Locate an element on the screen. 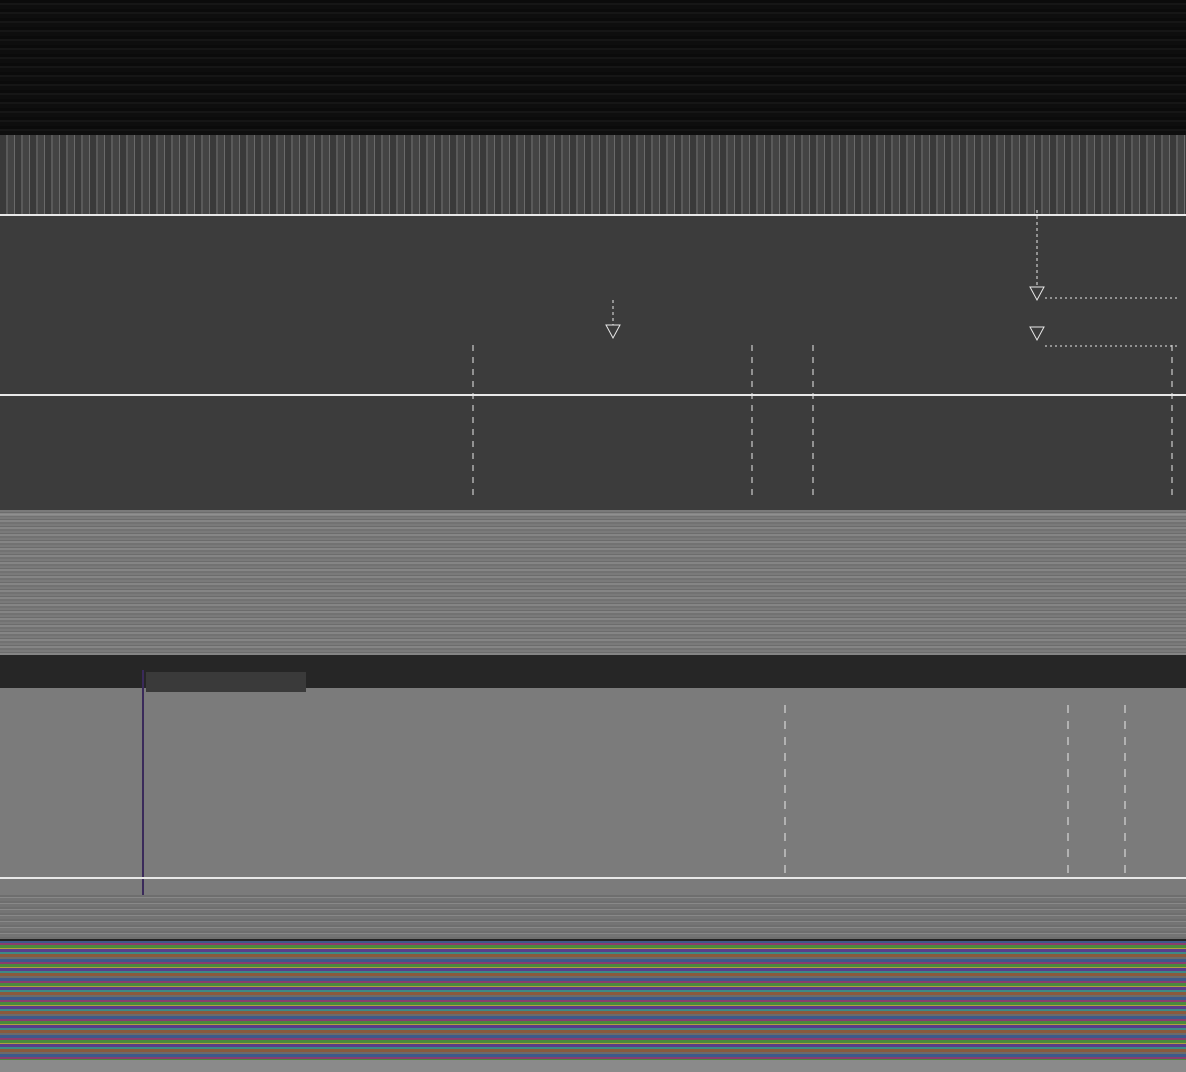  toolbar-area is located at coordinates (593, 67).